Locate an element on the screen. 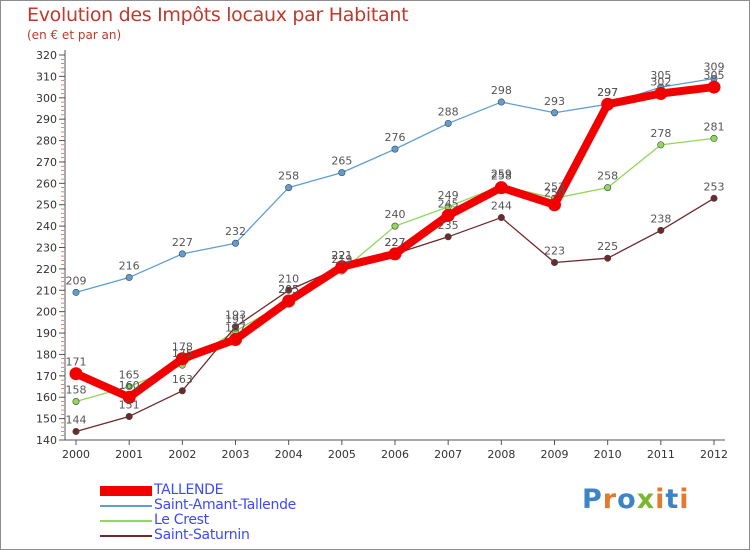 The width and height of the screenshot is (750, 550). data-label: 178 is located at coordinates (182, 347).